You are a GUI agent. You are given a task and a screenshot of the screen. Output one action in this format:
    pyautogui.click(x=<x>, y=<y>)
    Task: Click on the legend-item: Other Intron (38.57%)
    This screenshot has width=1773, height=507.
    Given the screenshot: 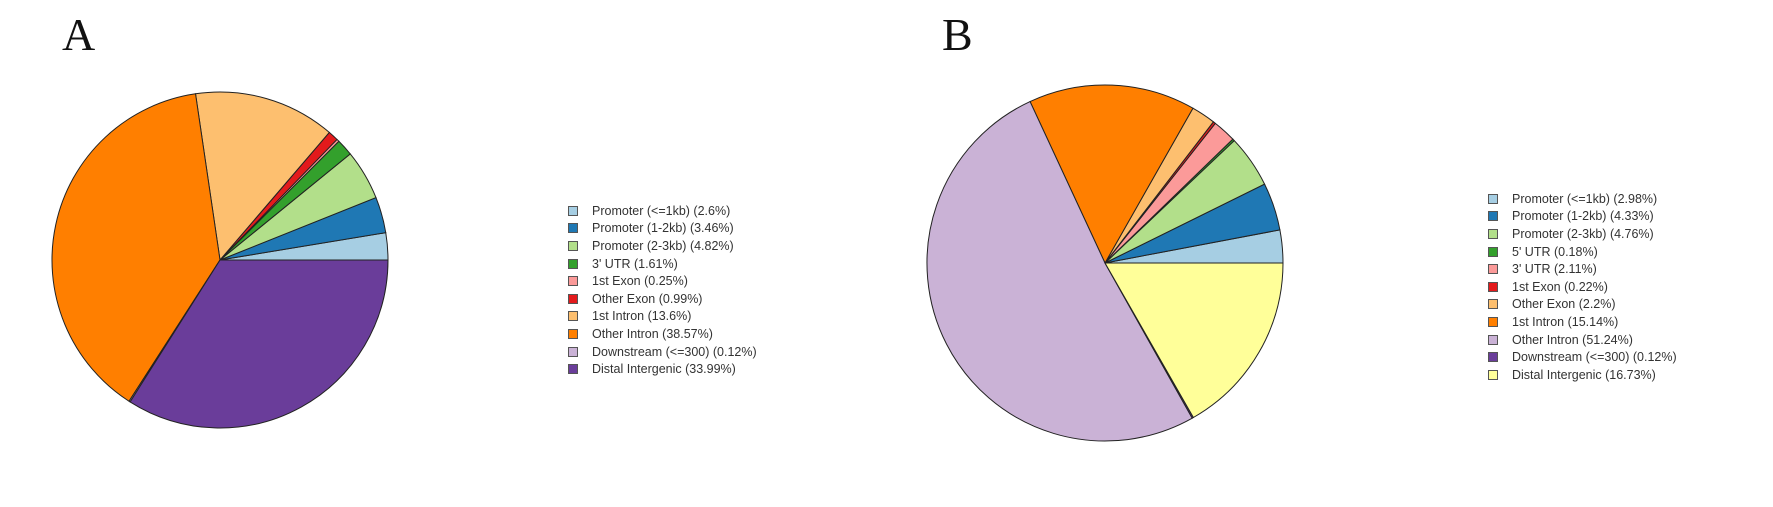 What is the action you would take?
    pyautogui.click(x=662, y=334)
    